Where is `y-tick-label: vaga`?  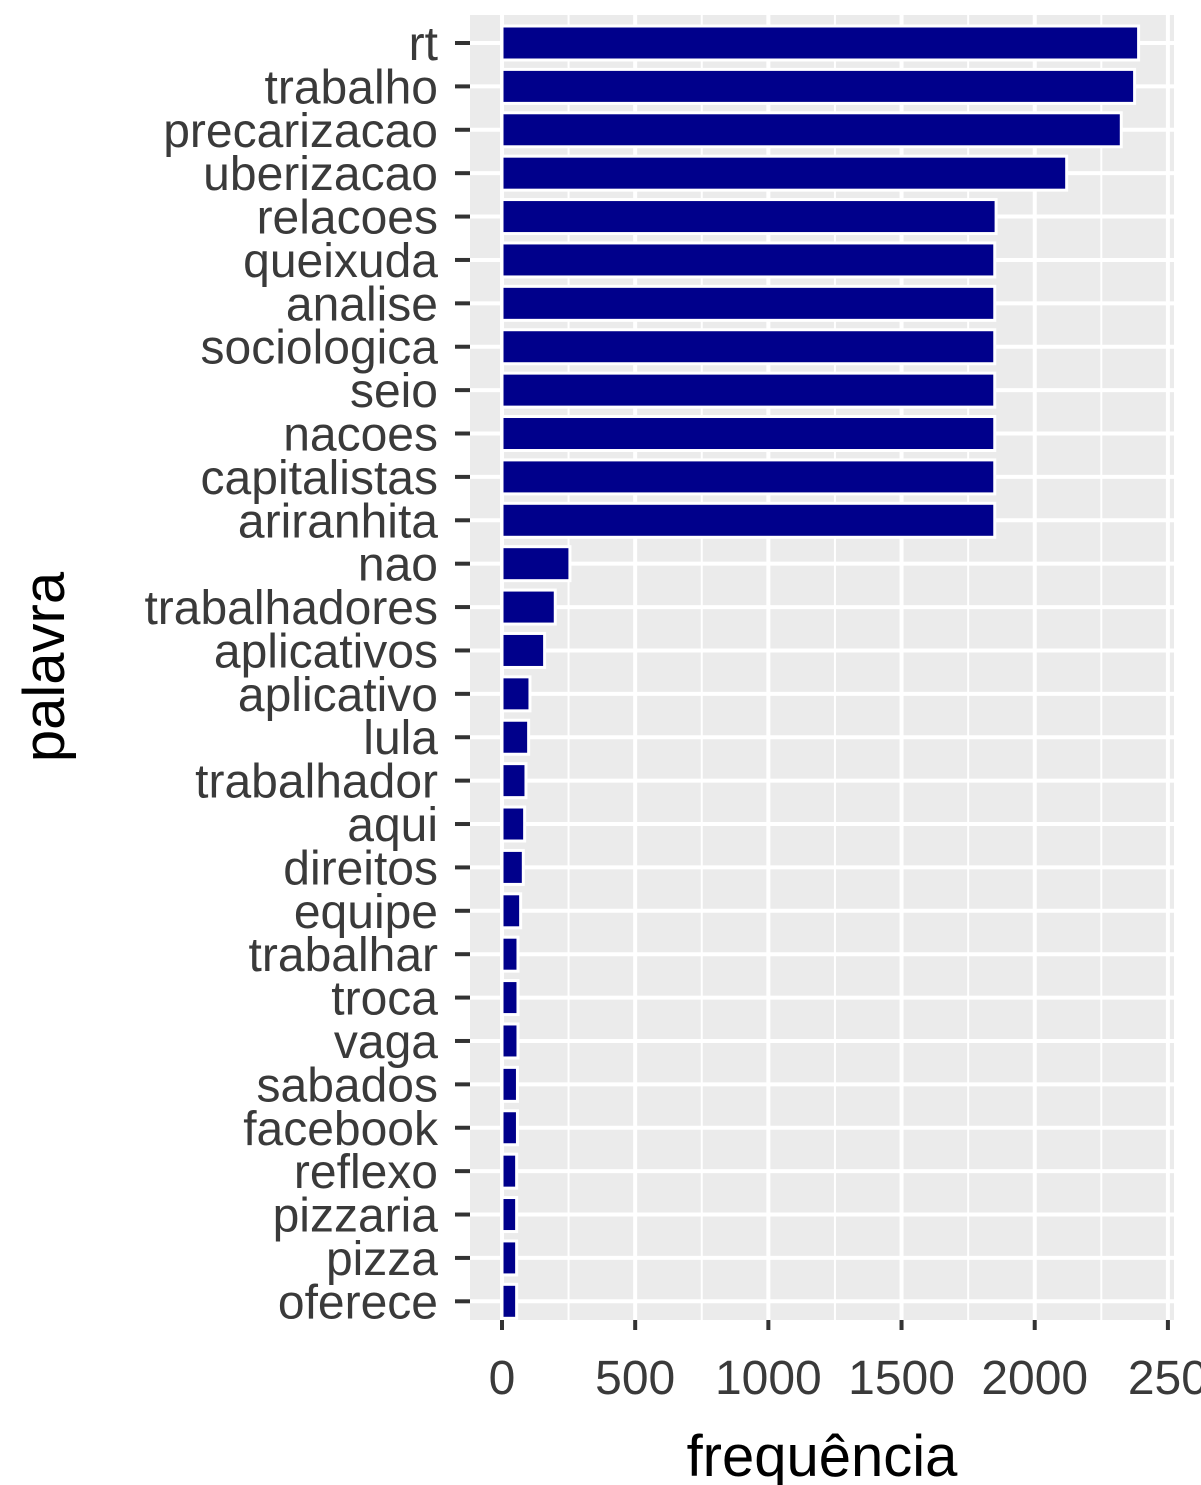 y-tick-label: vaga is located at coordinates (386, 1042).